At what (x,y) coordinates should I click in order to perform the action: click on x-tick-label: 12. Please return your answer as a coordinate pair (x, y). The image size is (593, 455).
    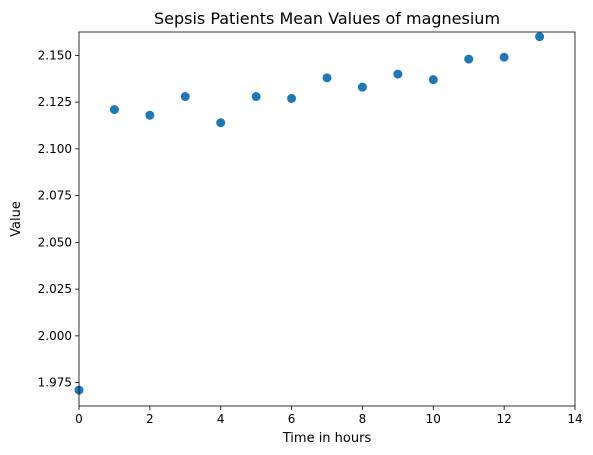
    Looking at the image, I should click on (504, 419).